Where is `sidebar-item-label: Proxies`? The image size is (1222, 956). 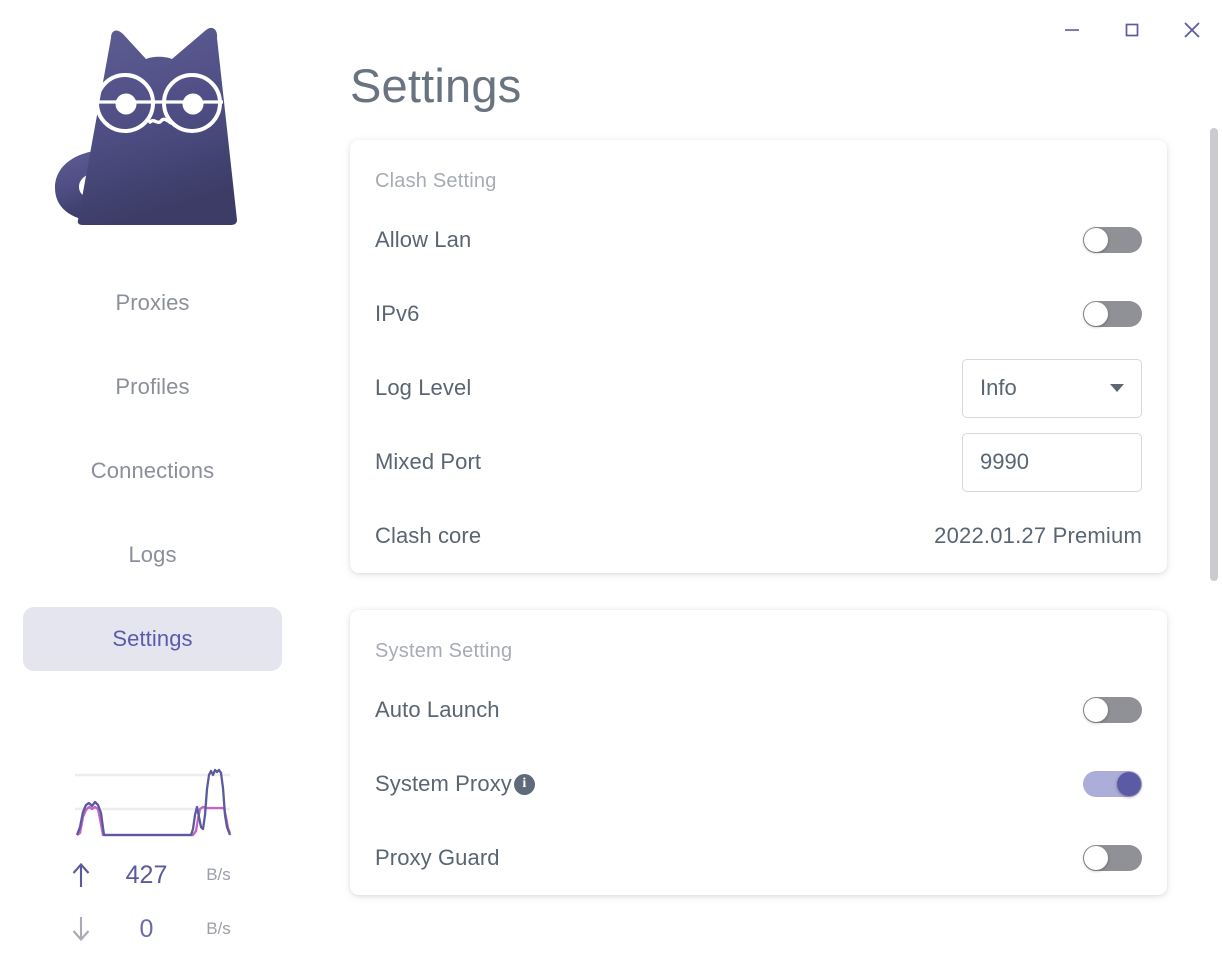 sidebar-item-label: Proxies is located at coordinates (152, 302).